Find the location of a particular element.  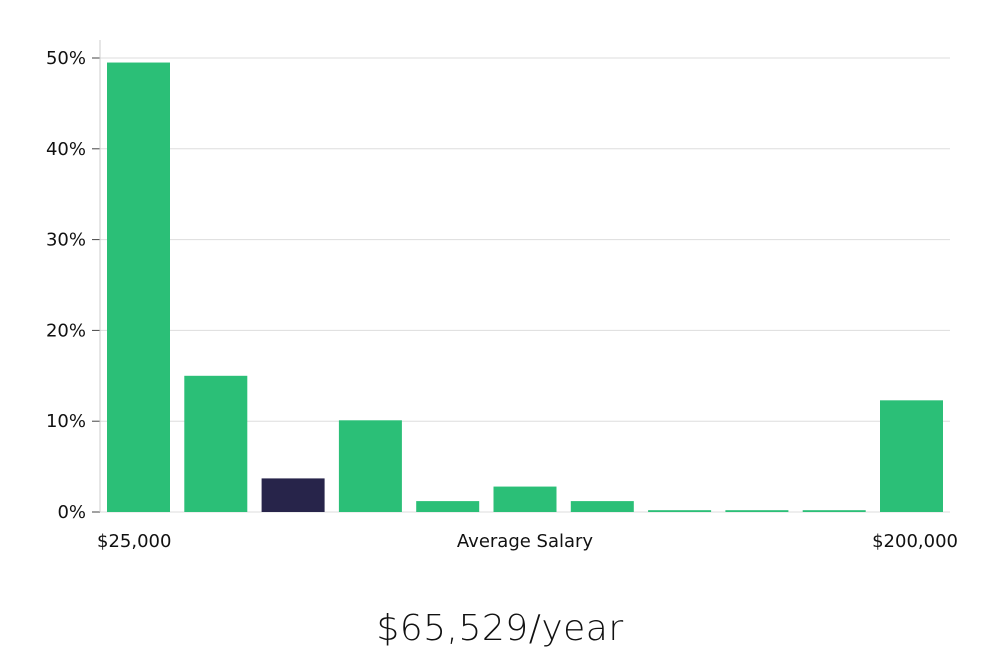

x-axis-end-label: $200,000 is located at coordinates (915, 541).